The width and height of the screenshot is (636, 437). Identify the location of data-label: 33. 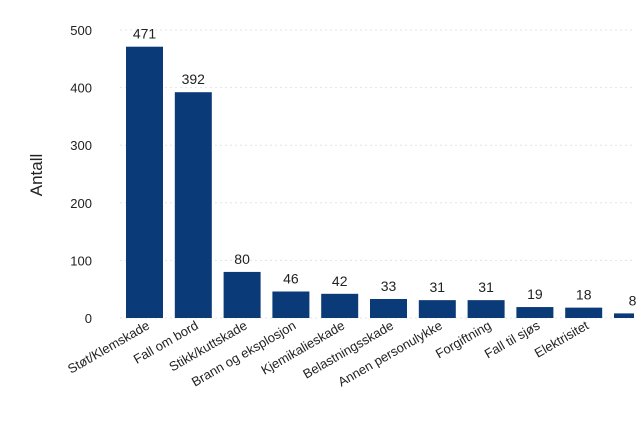
(389, 286).